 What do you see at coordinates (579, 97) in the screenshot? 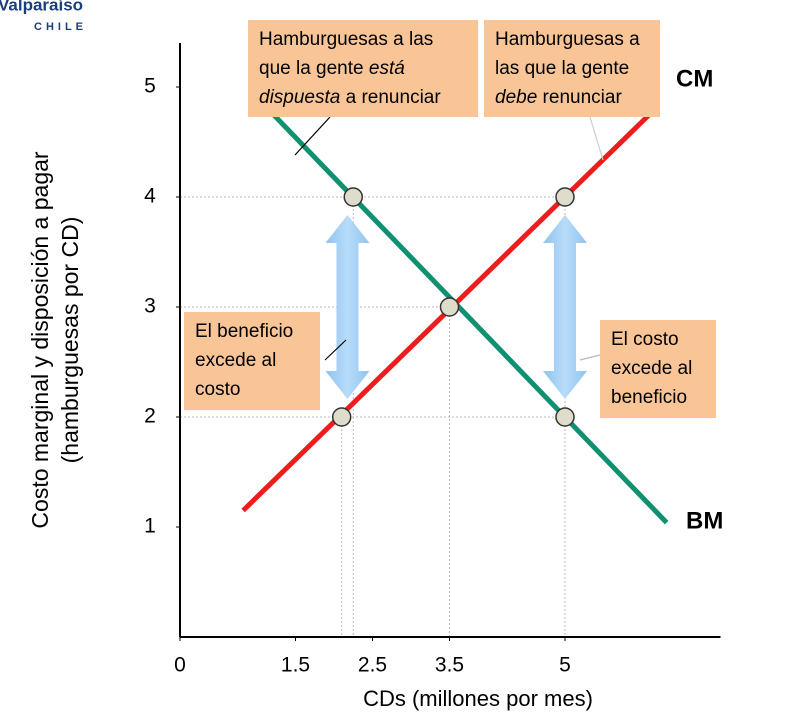
I see `annotation-text: renunciar` at bounding box center [579, 97].